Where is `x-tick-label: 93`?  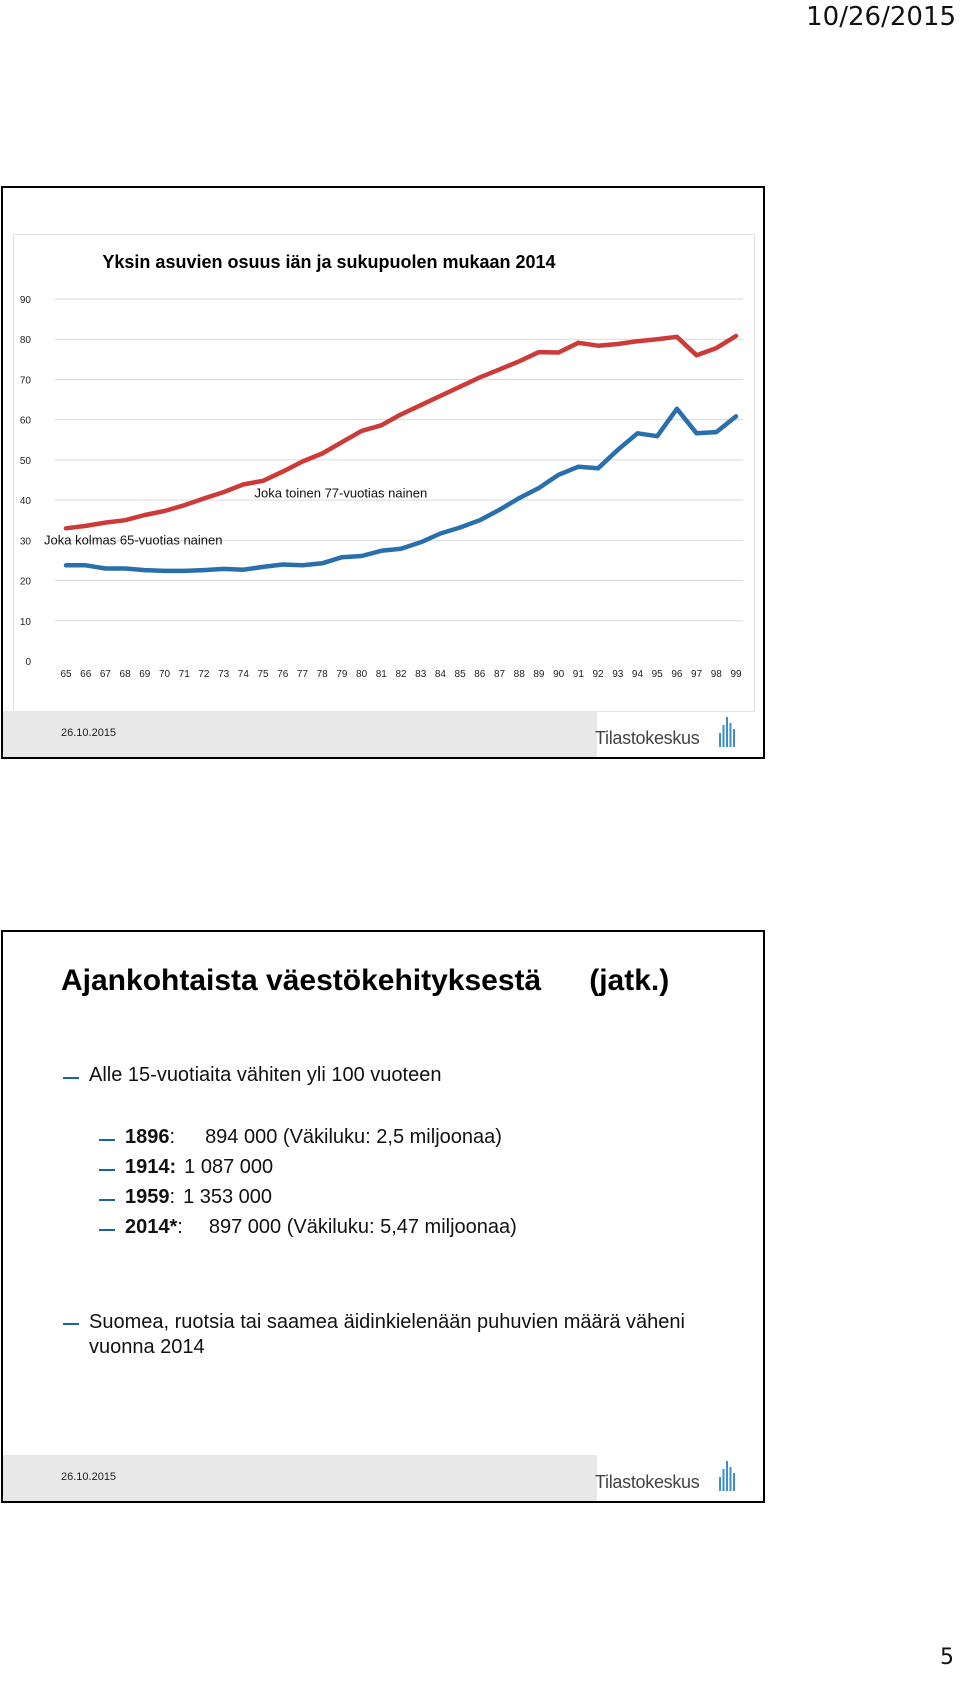 x-tick-label: 93 is located at coordinates (618, 674).